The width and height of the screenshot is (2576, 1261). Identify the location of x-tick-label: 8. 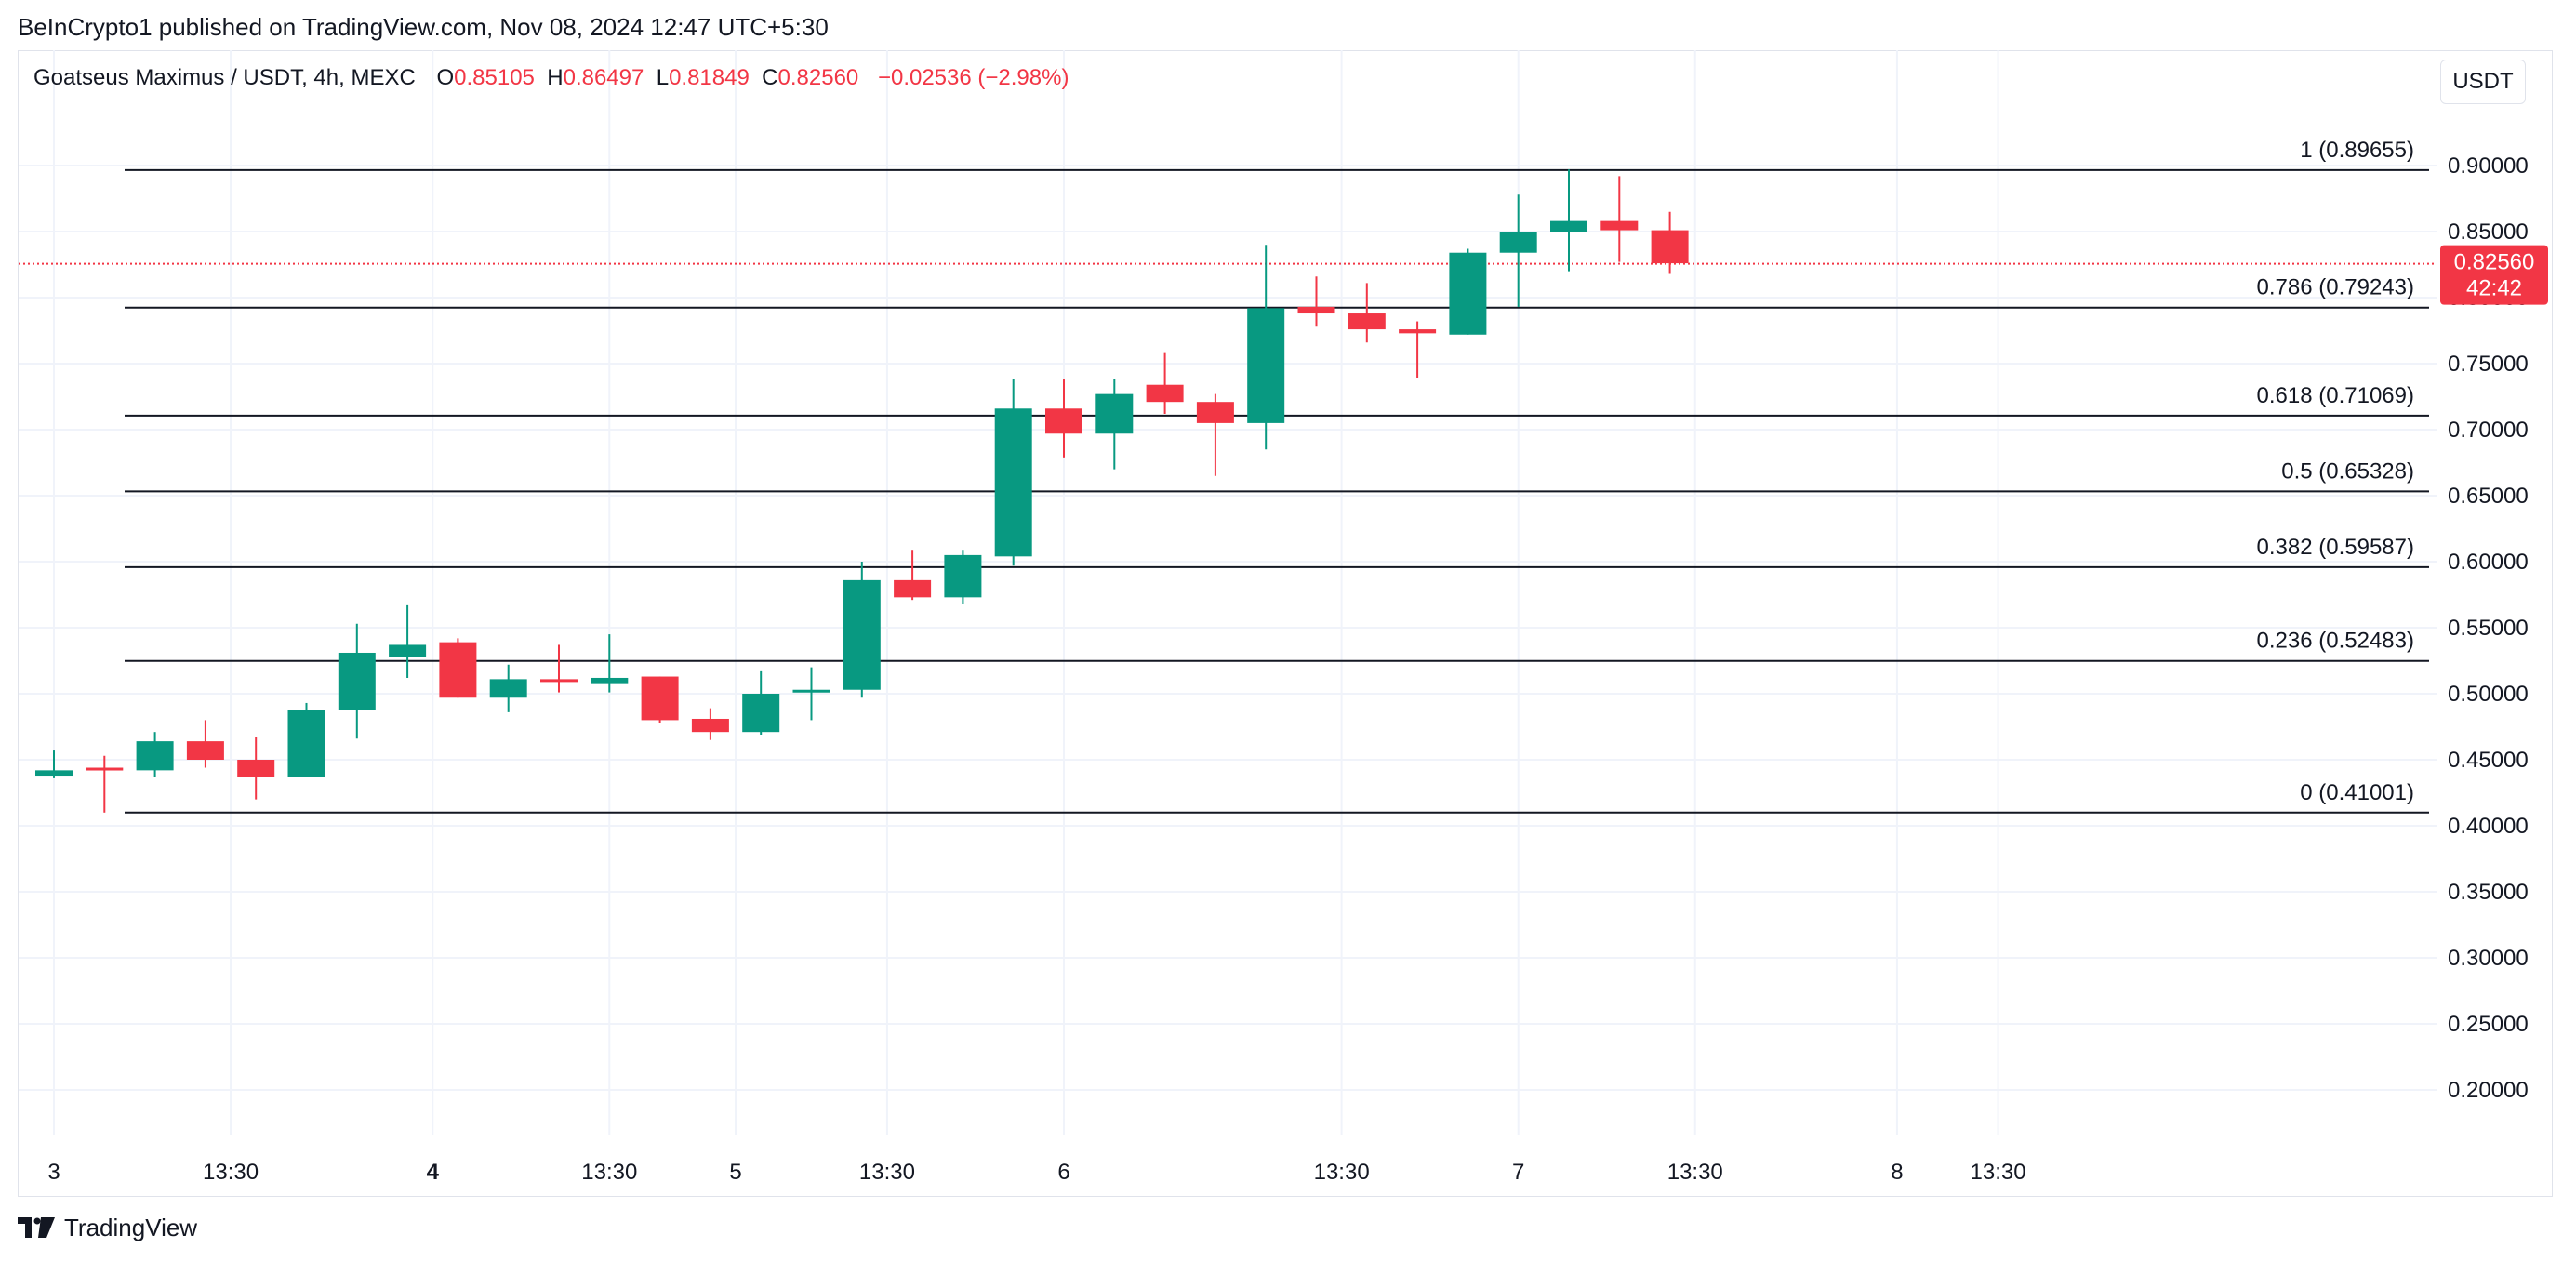
(1897, 1172).